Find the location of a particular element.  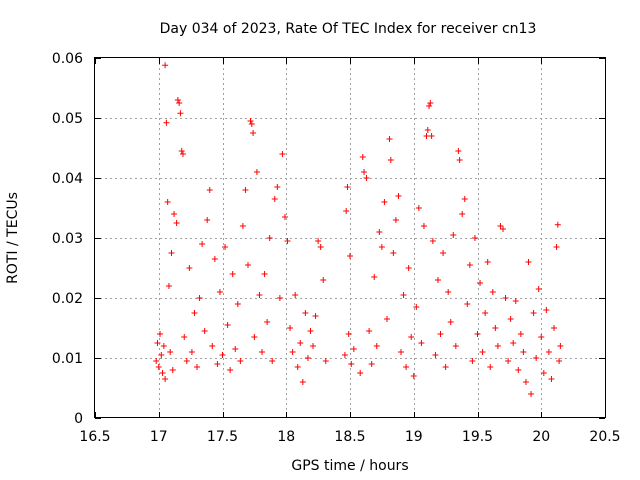

x-tick-labels: 16.5 17 17.5 18 18.5 19 19.5 20 20.5 is located at coordinates (349, 437).